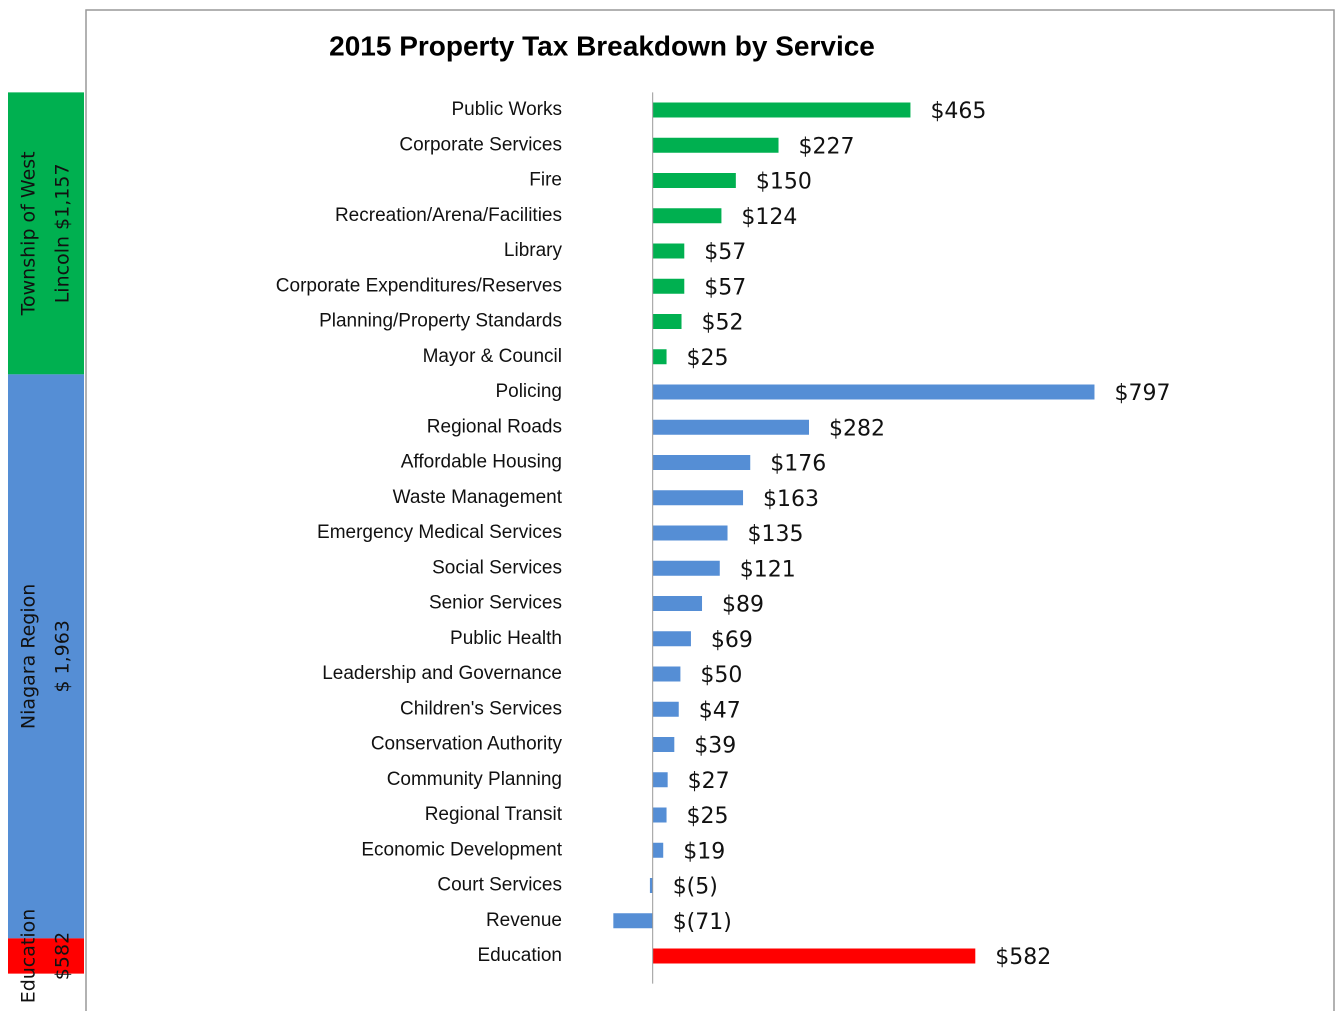 The image size is (1336, 1011). Describe the element at coordinates (721, 675) in the screenshot. I see `value-label: $50` at that location.